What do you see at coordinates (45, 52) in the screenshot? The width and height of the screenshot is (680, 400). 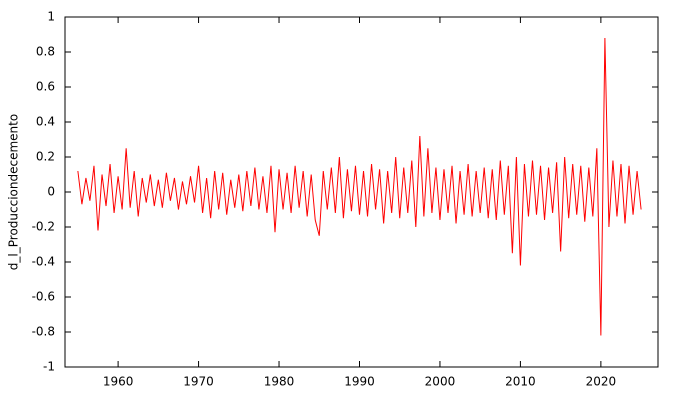 I see `y-tick-label: 0.8` at bounding box center [45, 52].